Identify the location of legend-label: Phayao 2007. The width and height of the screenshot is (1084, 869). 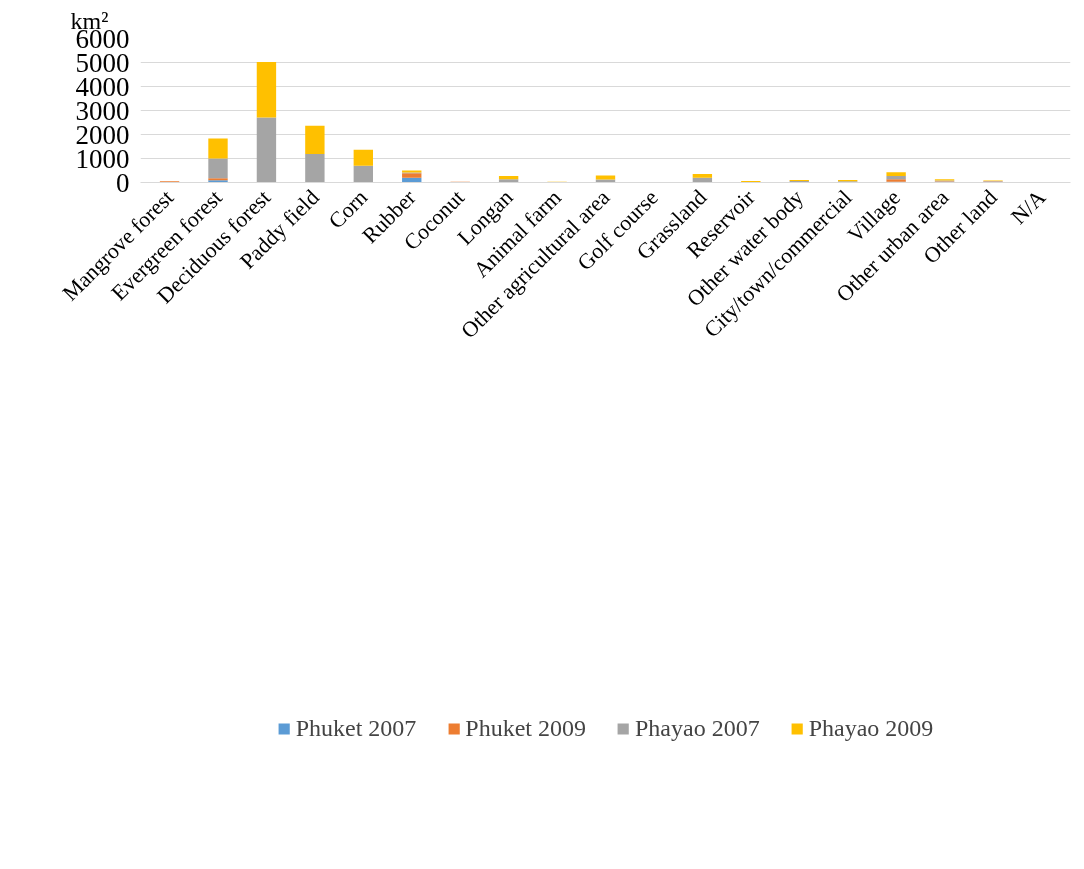
(697, 728).